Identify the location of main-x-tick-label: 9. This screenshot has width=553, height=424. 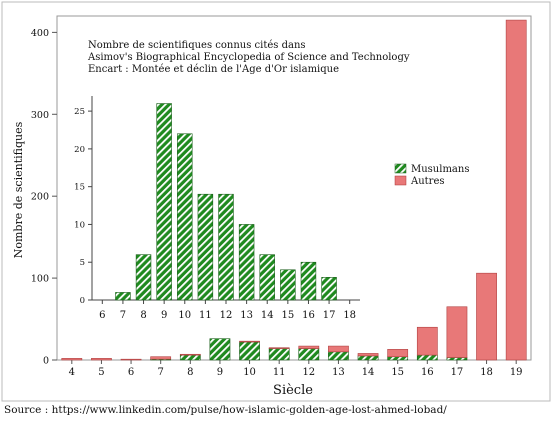
(220, 372).